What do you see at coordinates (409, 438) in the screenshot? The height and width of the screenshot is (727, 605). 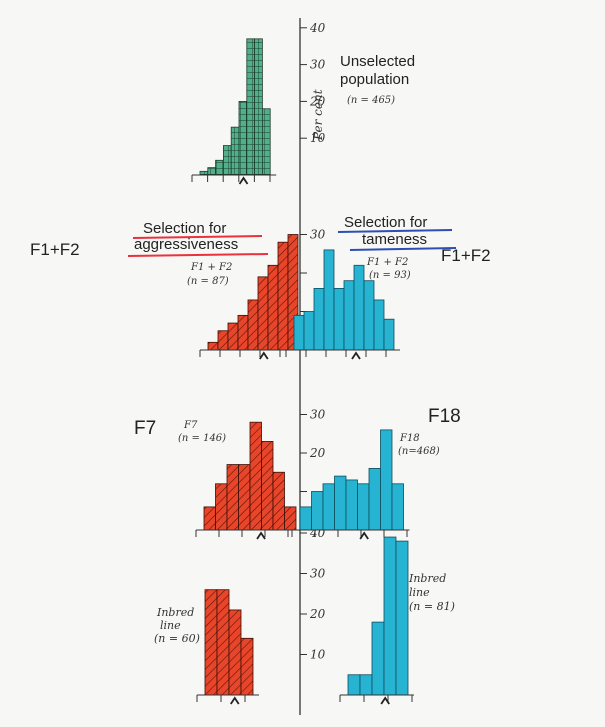 I see `f18-line-label: F18` at bounding box center [409, 438].